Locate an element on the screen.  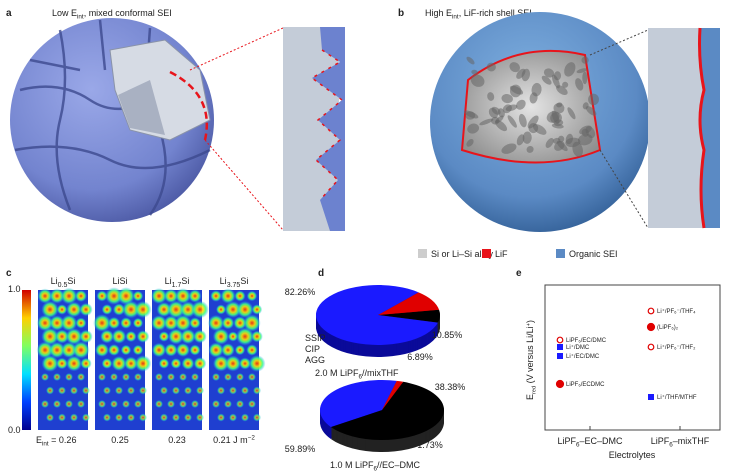
text-part: 0.25 is located at coordinates (120, 440).